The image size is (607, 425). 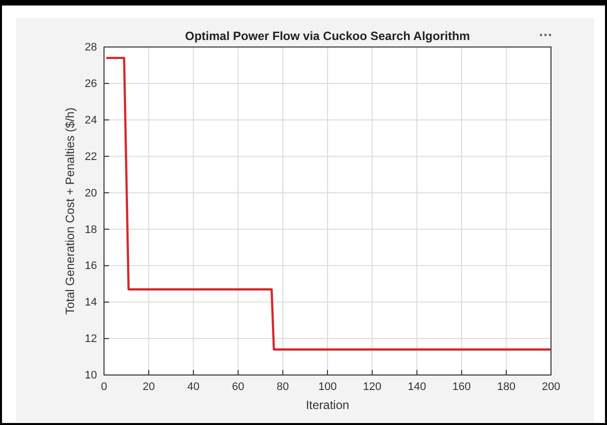 What do you see at coordinates (461, 386) in the screenshot?
I see `x-tick-label: 160` at bounding box center [461, 386].